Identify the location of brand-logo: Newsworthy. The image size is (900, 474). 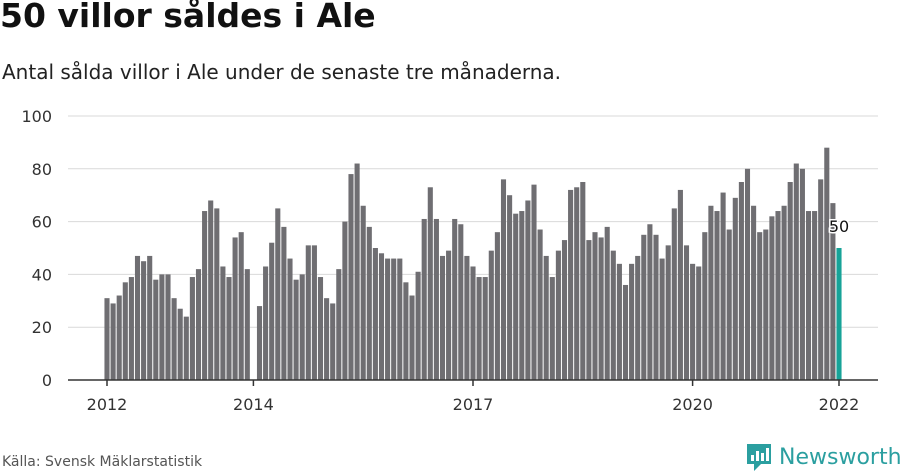
(822, 457).